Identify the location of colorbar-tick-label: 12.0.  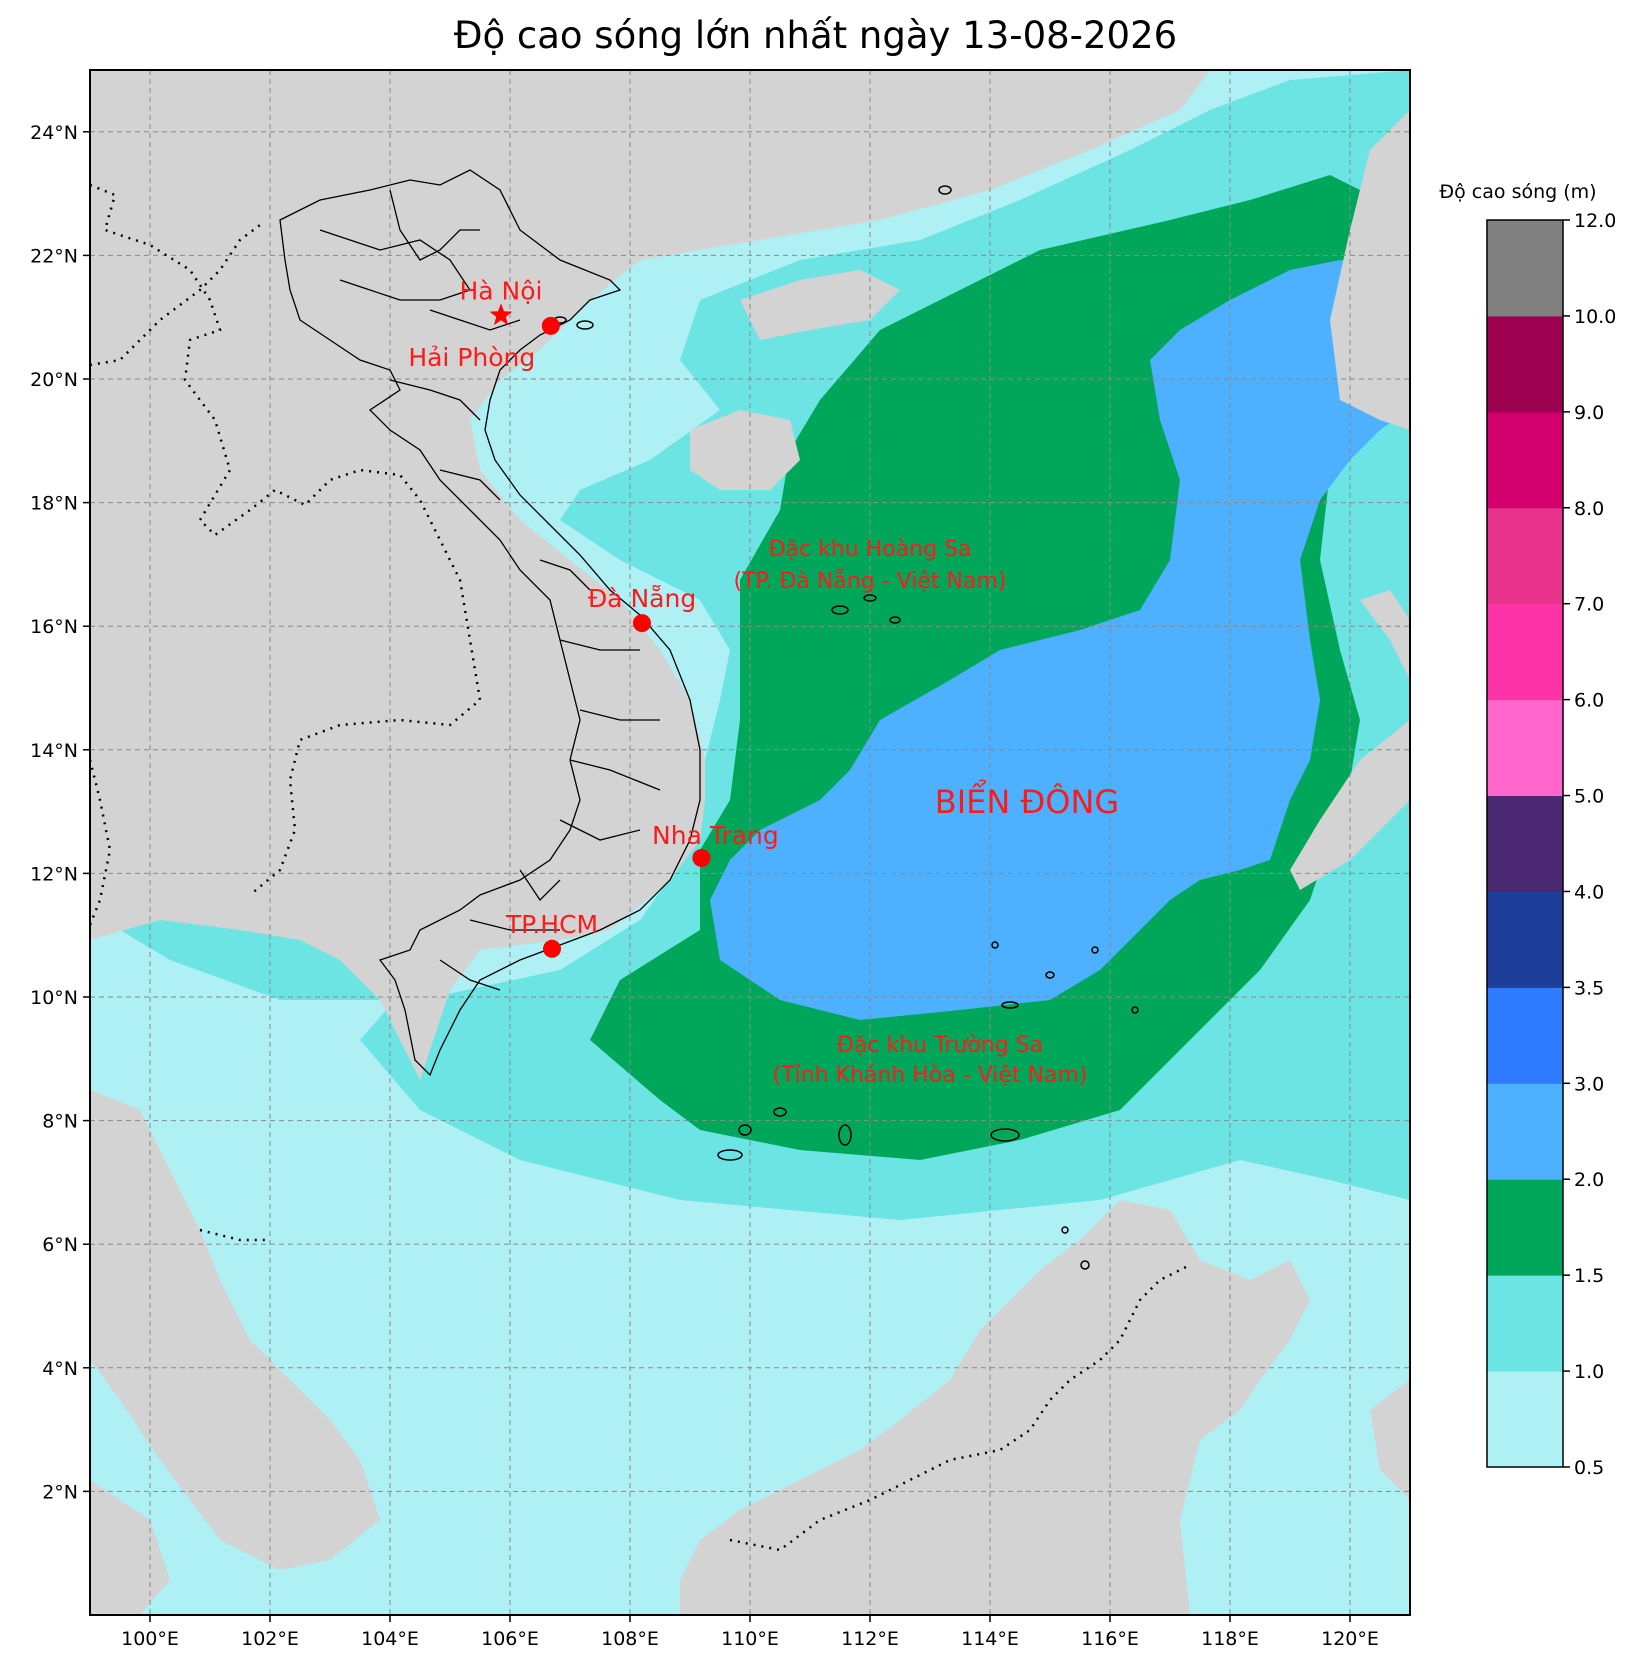
(1595, 221).